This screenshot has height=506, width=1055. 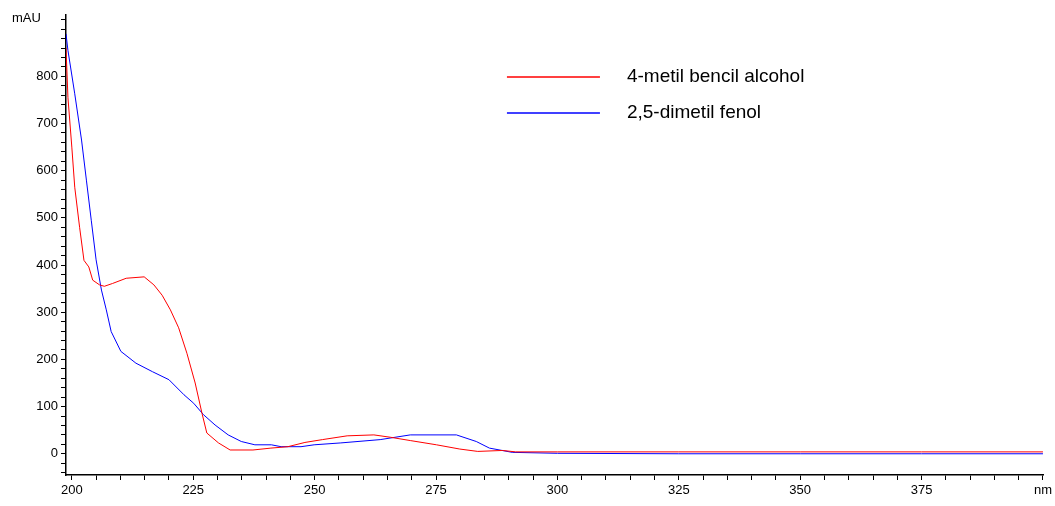 What do you see at coordinates (715, 76) in the screenshot?
I see `legend-label: 4-metil bencil alcohol` at bounding box center [715, 76].